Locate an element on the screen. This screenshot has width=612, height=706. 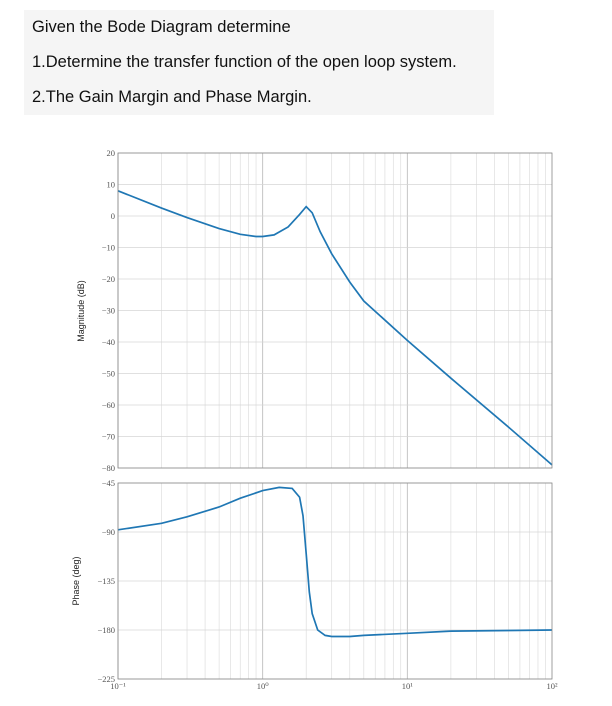
frequency-tick-label: 10¹ is located at coordinates (408, 686).